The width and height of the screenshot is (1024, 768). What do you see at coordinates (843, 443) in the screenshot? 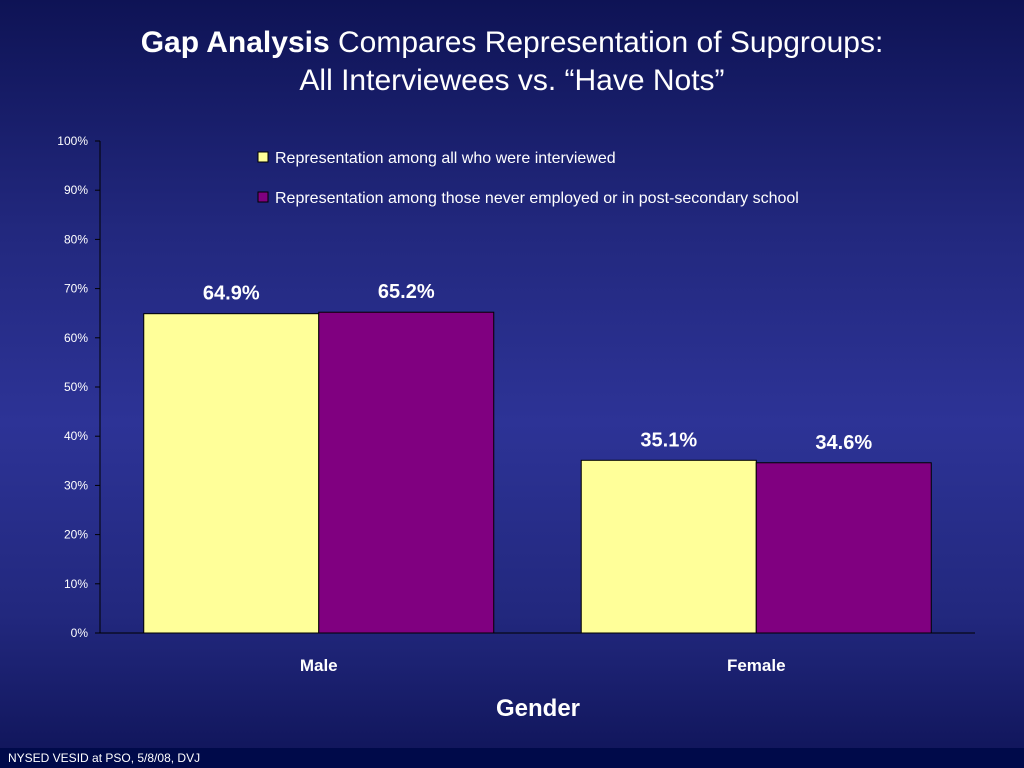
I see `bar-data-label: 34.6%` at bounding box center [843, 443].